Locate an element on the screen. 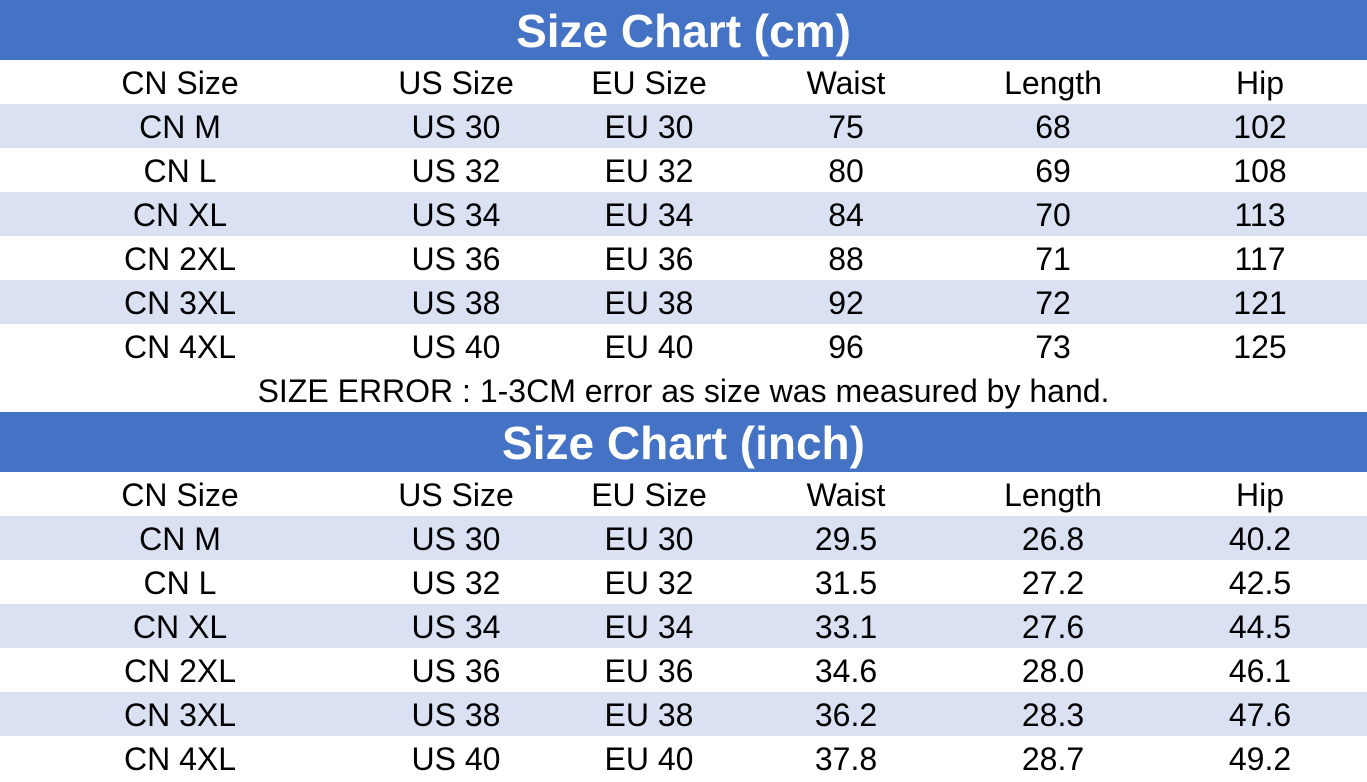 Image resolution: width=1367 pixels, height=782 pixels. table-cell: 26.8 is located at coordinates (1053, 539).